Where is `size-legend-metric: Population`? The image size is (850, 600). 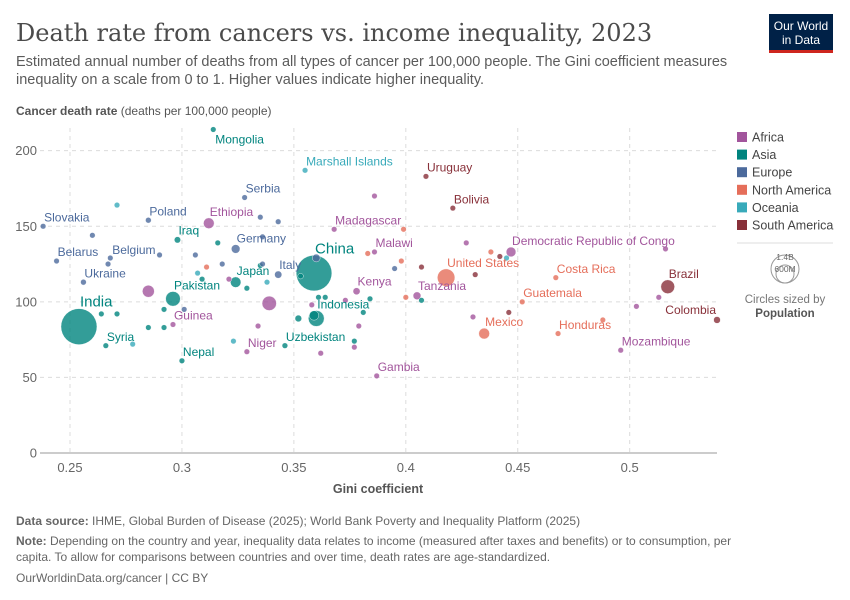 size-legend-metric: Population is located at coordinates (784, 314).